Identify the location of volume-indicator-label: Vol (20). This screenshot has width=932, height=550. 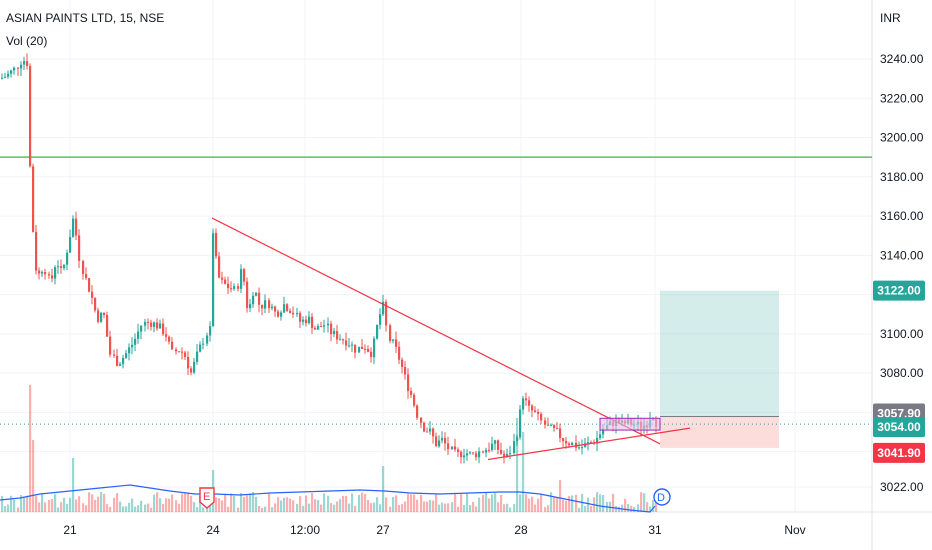
(26, 41).